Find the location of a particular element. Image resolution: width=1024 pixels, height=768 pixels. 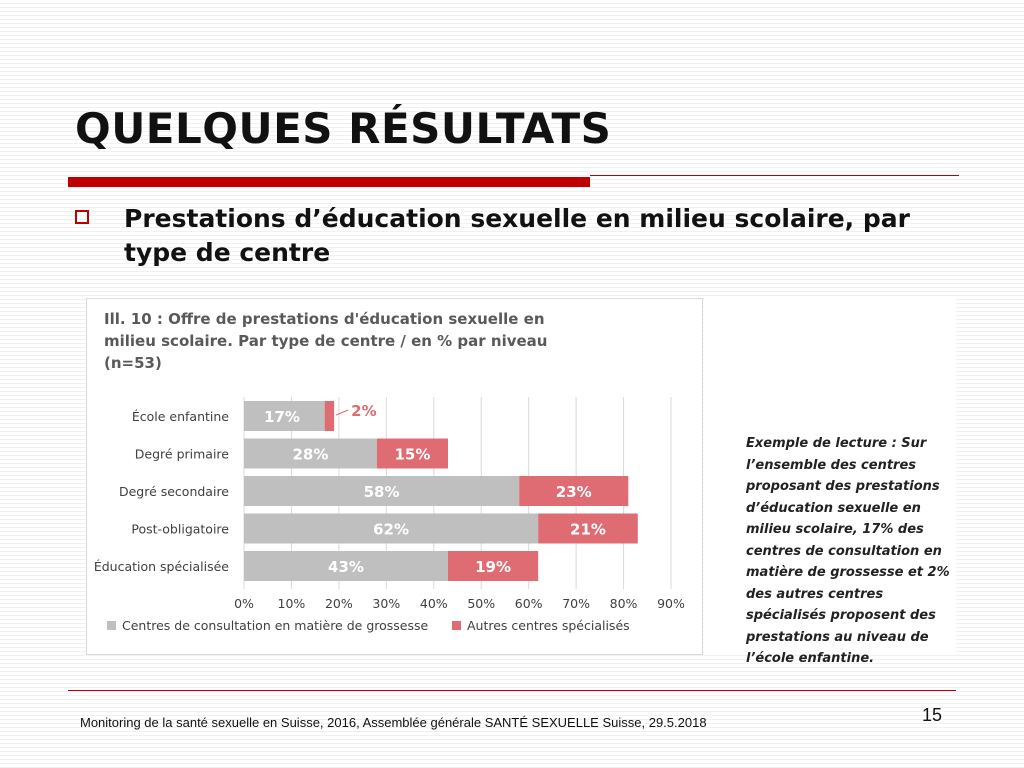

title-underline-bar is located at coordinates (329, 182).